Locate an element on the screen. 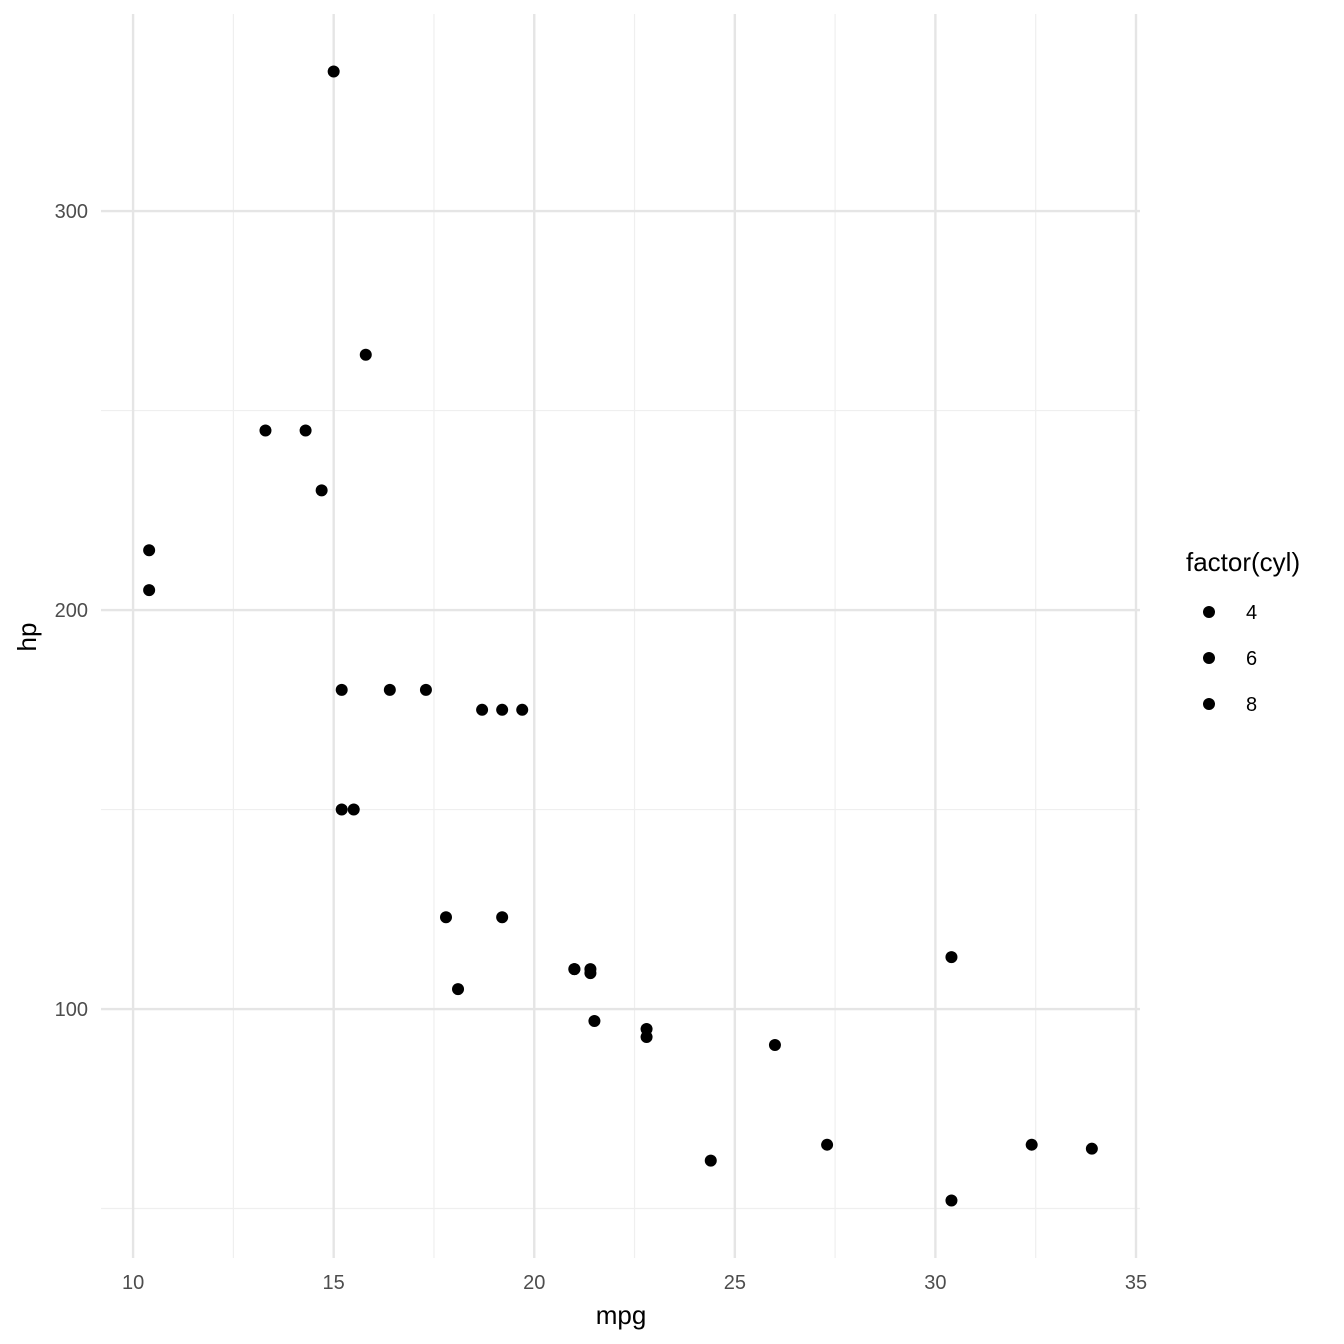  y-axis-title: hp is located at coordinates (27, 637).